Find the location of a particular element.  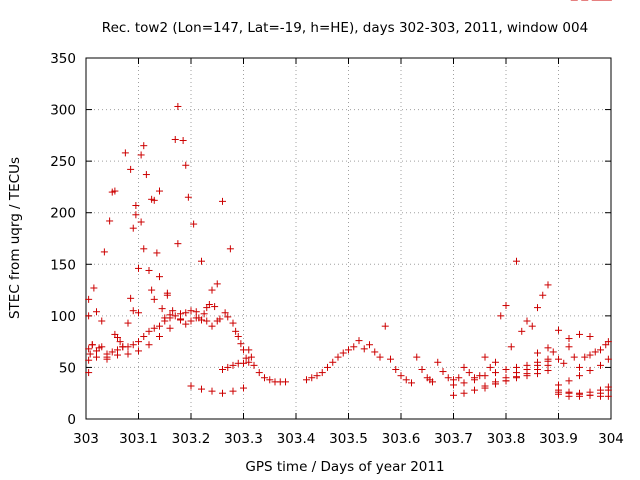

y-tick-label: 200 is located at coordinates (63, 214).